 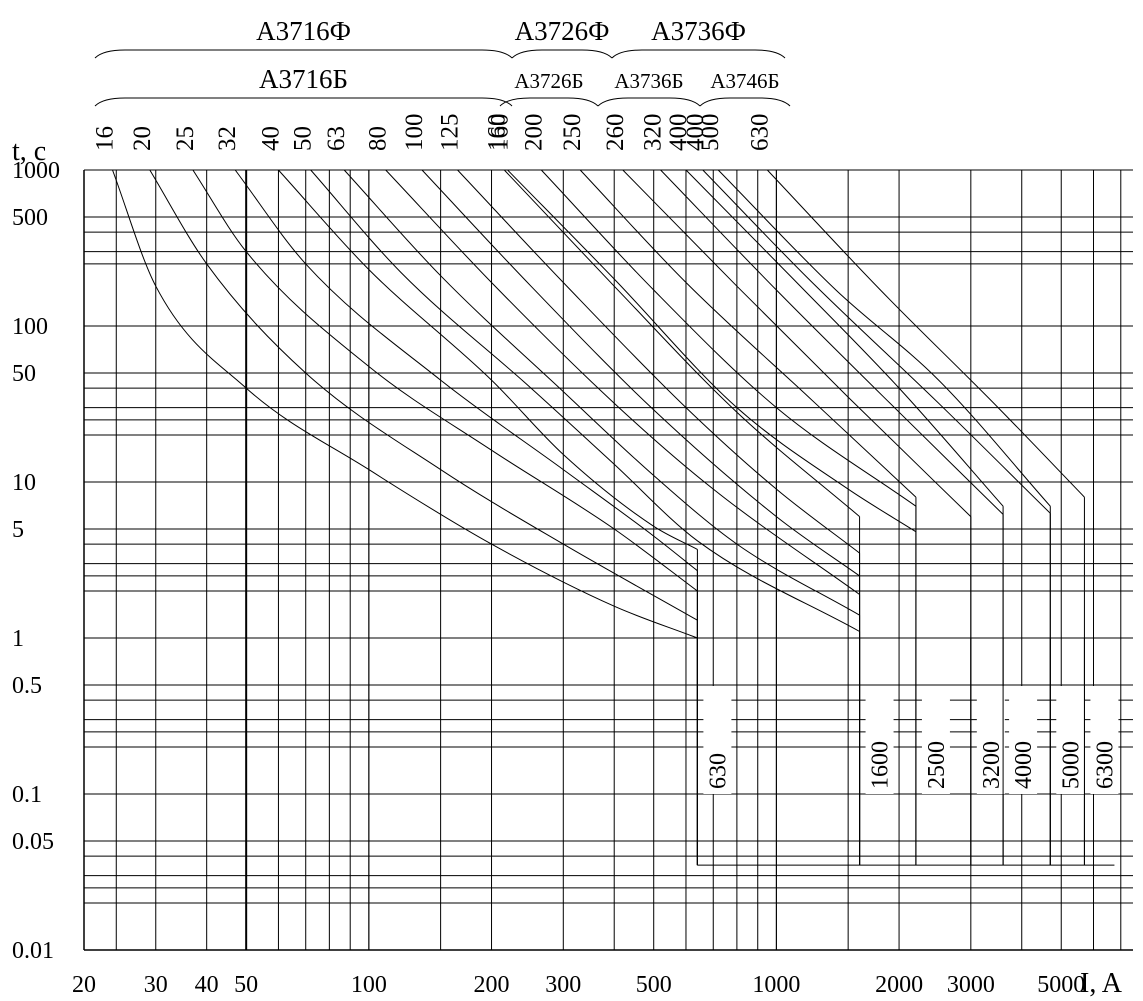 I want to click on x-tick-label: 50, so click(x=246, y=985).